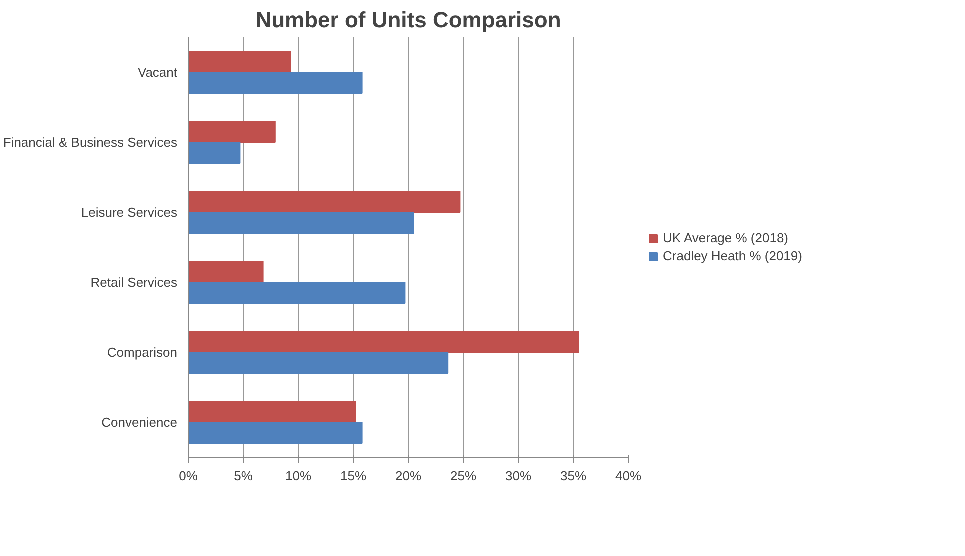 This screenshot has width=965, height=556. I want to click on legend-label: Cradley Heath % (2019), so click(732, 256).